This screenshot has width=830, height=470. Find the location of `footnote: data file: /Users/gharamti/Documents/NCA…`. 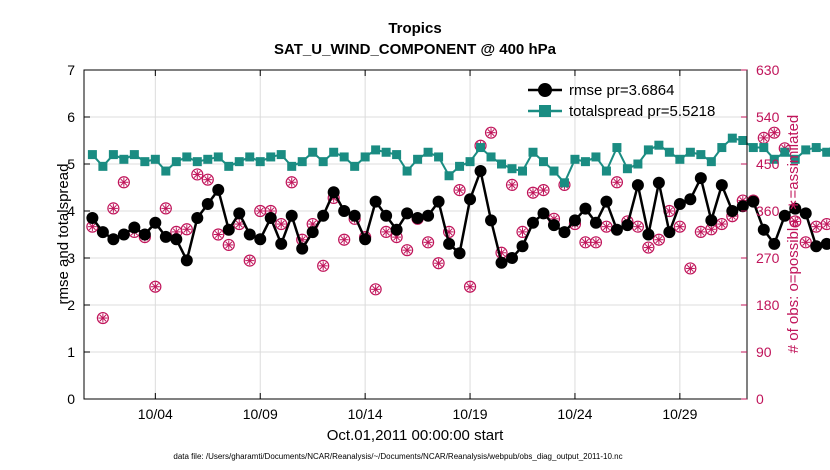

footnote: data file: /Users/gharamti/Documents/NCA… is located at coordinates (397, 456).